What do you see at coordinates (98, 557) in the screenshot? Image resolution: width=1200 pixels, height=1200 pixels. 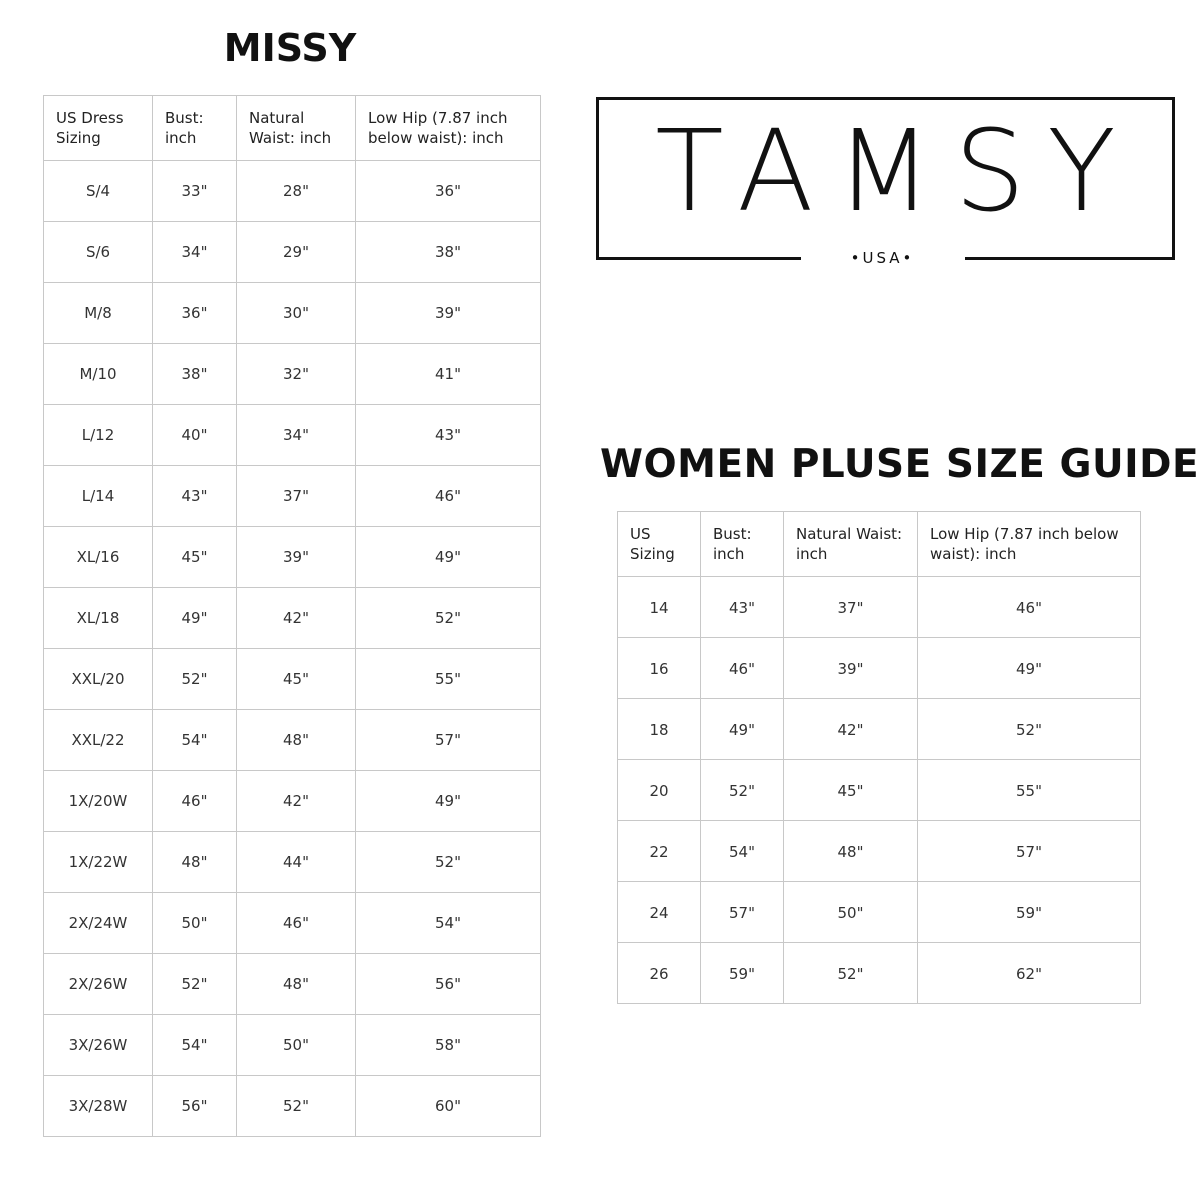 I see `table-cell: XL/16` at bounding box center [98, 557].